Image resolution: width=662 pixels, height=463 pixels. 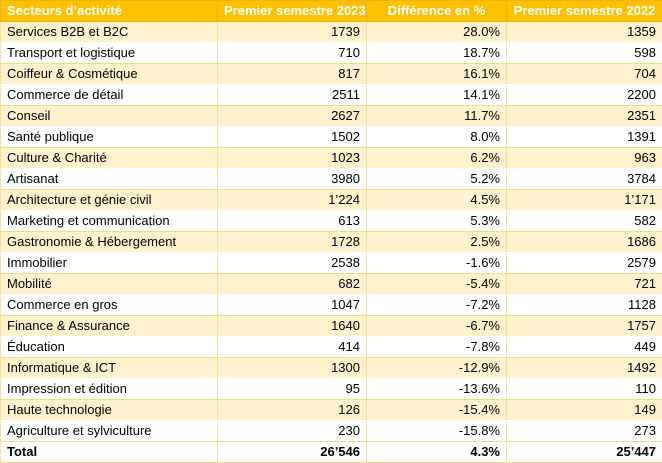 What do you see at coordinates (437, 284) in the screenshot?
I see `difference-cell: -5.4%` at bounding box center [437, 284].